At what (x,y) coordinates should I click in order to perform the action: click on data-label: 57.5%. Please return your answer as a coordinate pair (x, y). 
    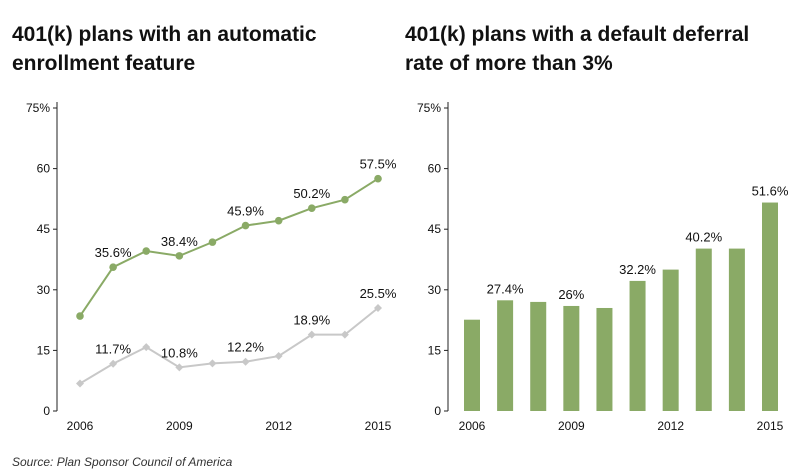
    Looking at the image, I should click on (378, 164).